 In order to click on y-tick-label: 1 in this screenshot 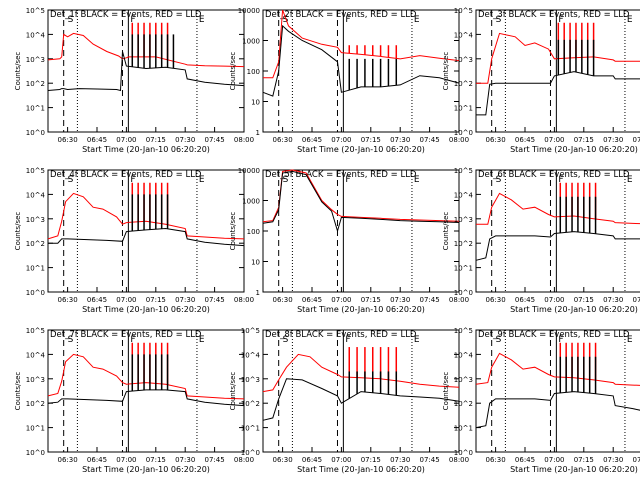, I will do `click(258, 133)`.